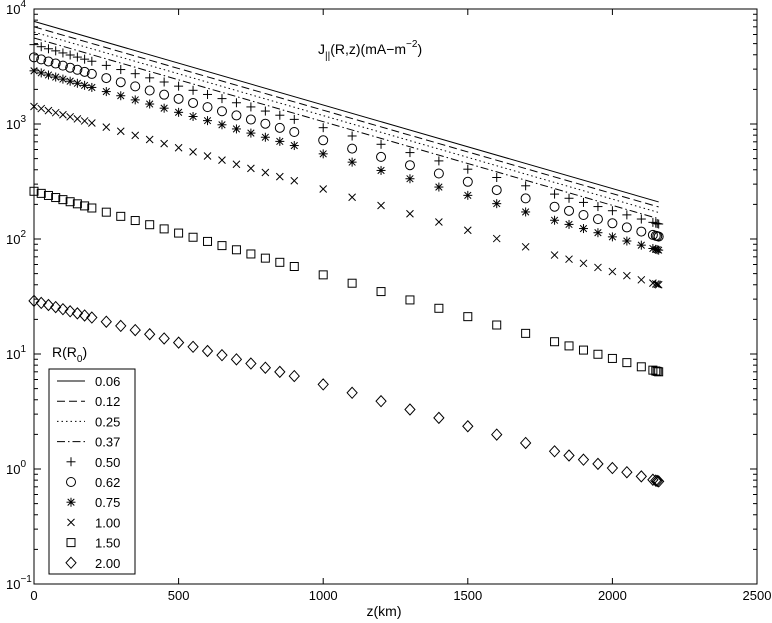 This screenshot has width=772, height=623. What do you see at coordinates (107, 421) in the screenshot?
I see `legend-label: 0.25` at bounding box center [107, 421].